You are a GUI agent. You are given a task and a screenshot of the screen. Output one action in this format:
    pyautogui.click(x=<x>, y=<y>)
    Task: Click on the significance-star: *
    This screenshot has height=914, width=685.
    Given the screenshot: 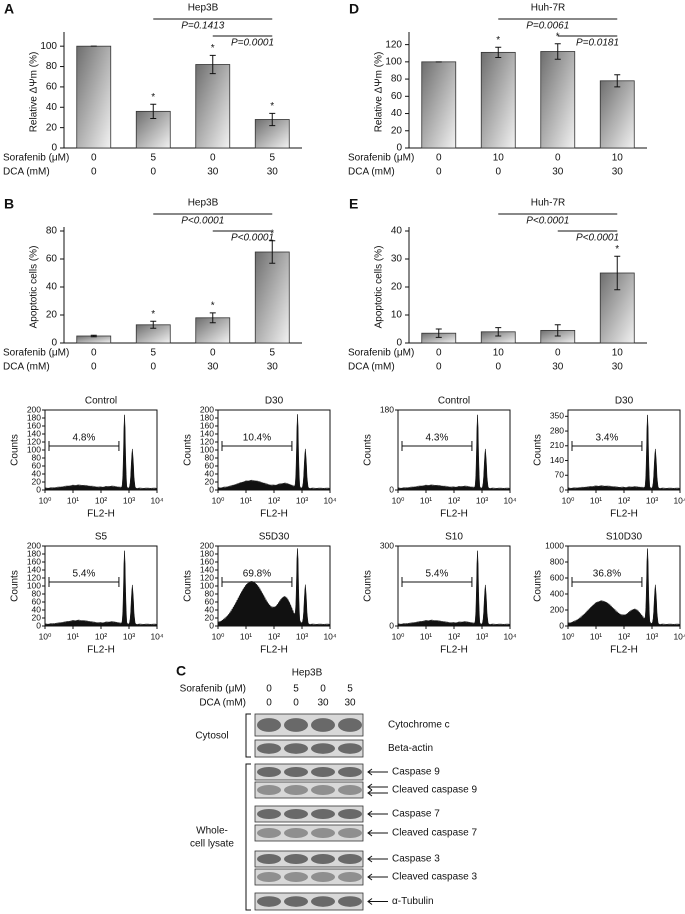 What is the action you would take?
    pyautogui.click(x=272, y=233)
    